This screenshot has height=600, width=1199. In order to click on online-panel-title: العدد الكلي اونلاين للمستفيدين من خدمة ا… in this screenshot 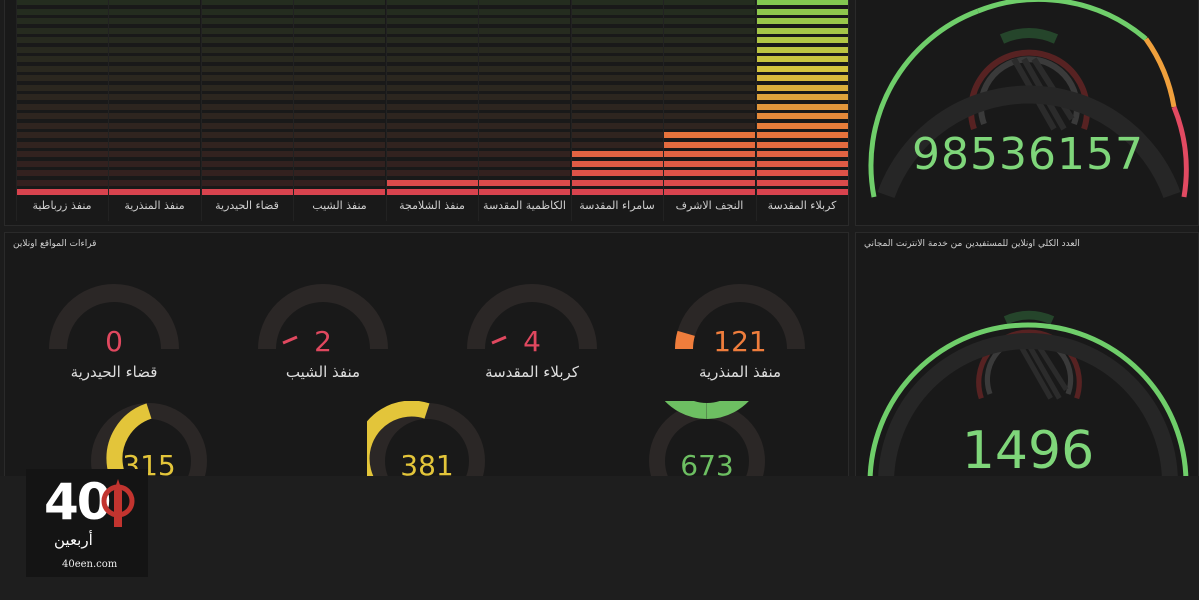, I will do `click(972, 244)`.